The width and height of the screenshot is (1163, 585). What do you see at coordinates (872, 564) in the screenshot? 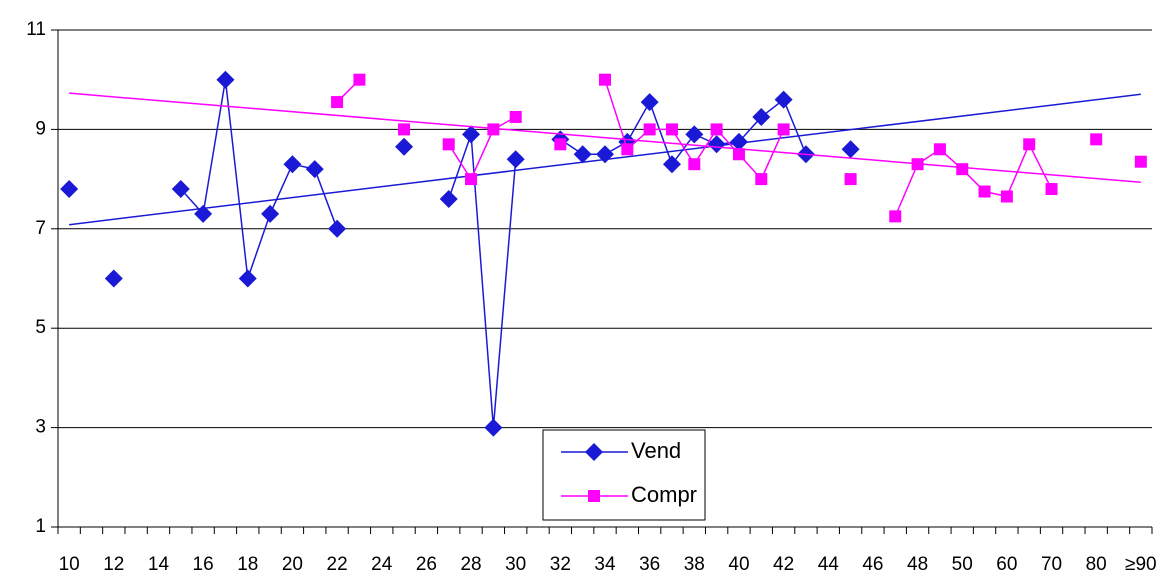
I see `x-tick-label: 46` at bounding box center [872, 564].